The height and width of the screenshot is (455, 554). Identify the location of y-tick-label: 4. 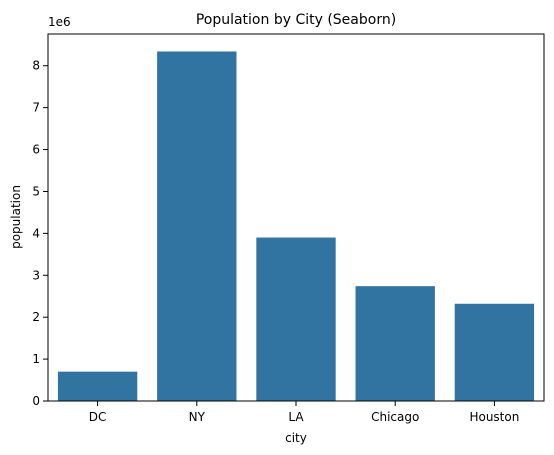
(36, 233).